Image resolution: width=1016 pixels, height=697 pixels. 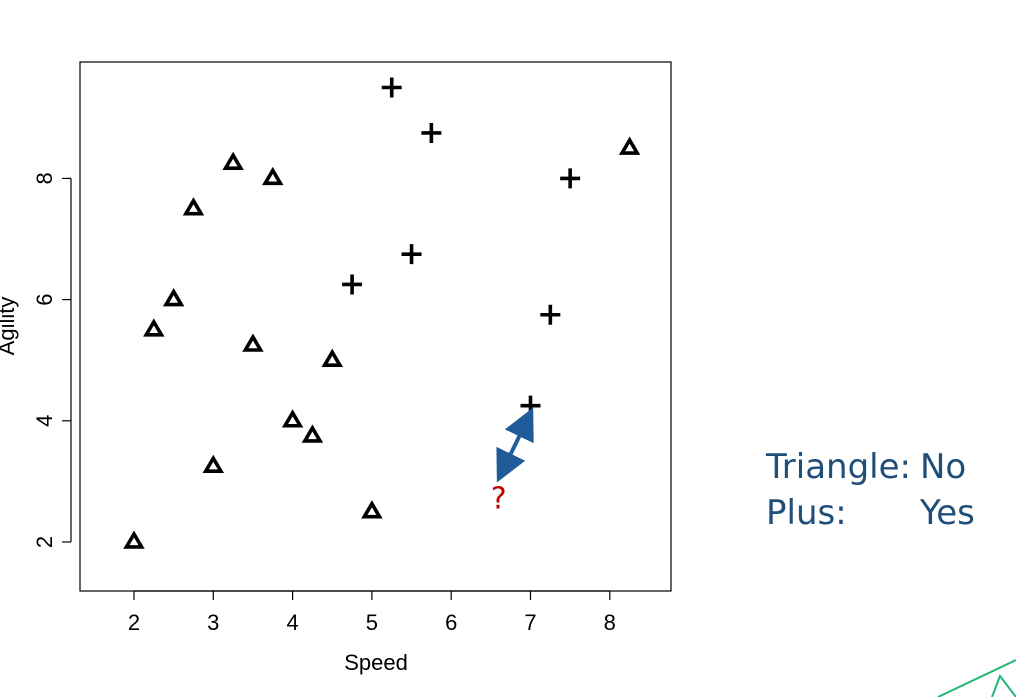 I want to click on y-axis: 2 4 6 8, so click(x=52, y=360).